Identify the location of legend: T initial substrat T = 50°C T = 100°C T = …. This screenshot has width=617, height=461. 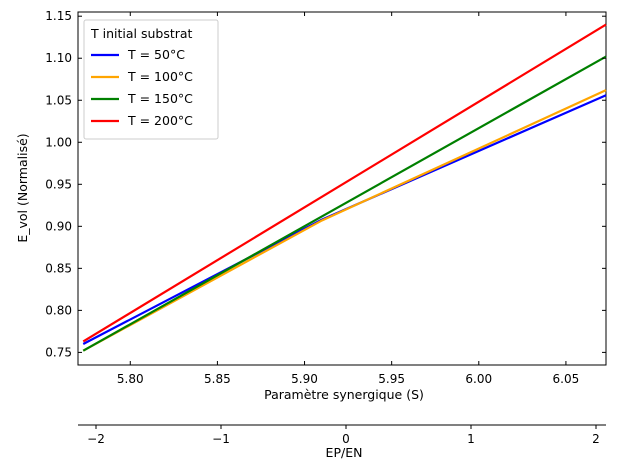
(151, 79).